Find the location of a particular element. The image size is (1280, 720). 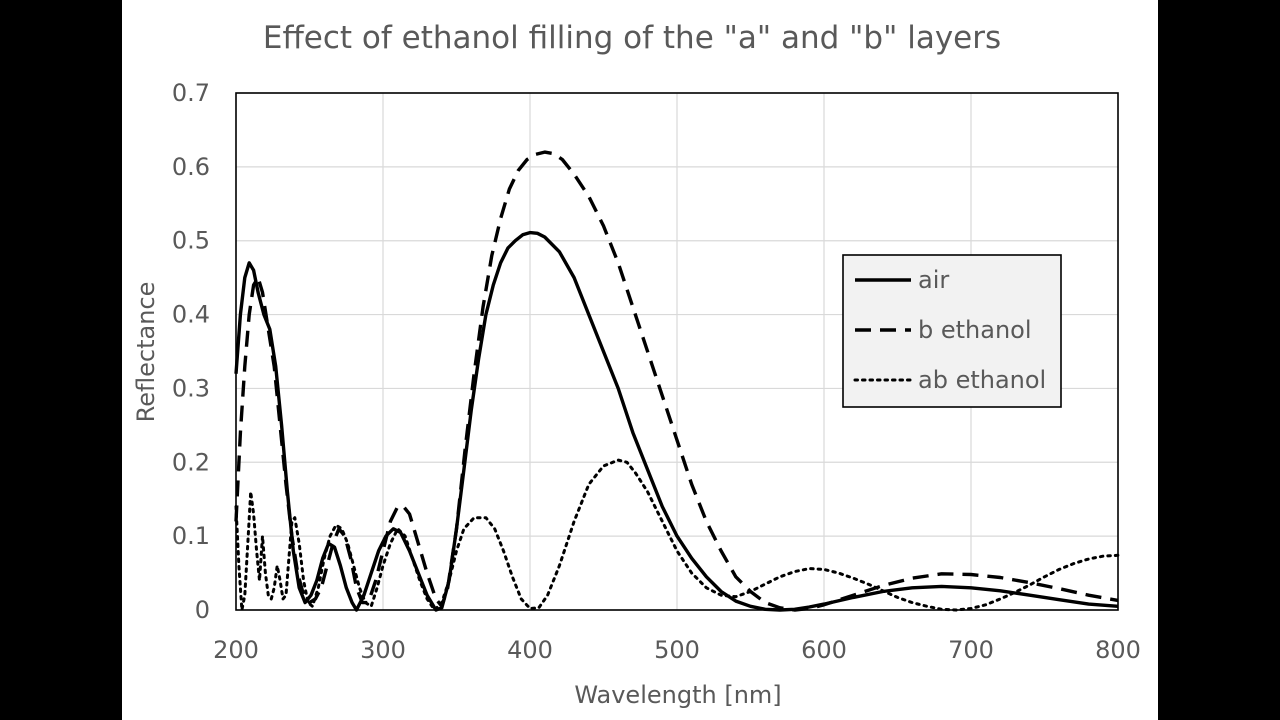

y-tick-label: 0.1 is located at coordinates (191, 536).